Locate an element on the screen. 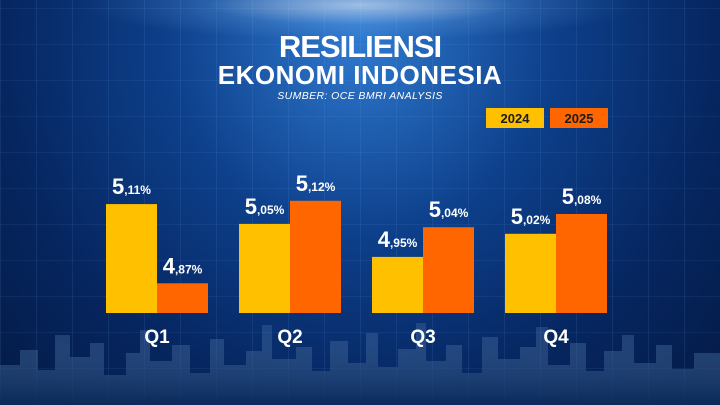 The image size is (720, 405). value-label-q1-2025: 4,87% is located at coordinates (183, 265).